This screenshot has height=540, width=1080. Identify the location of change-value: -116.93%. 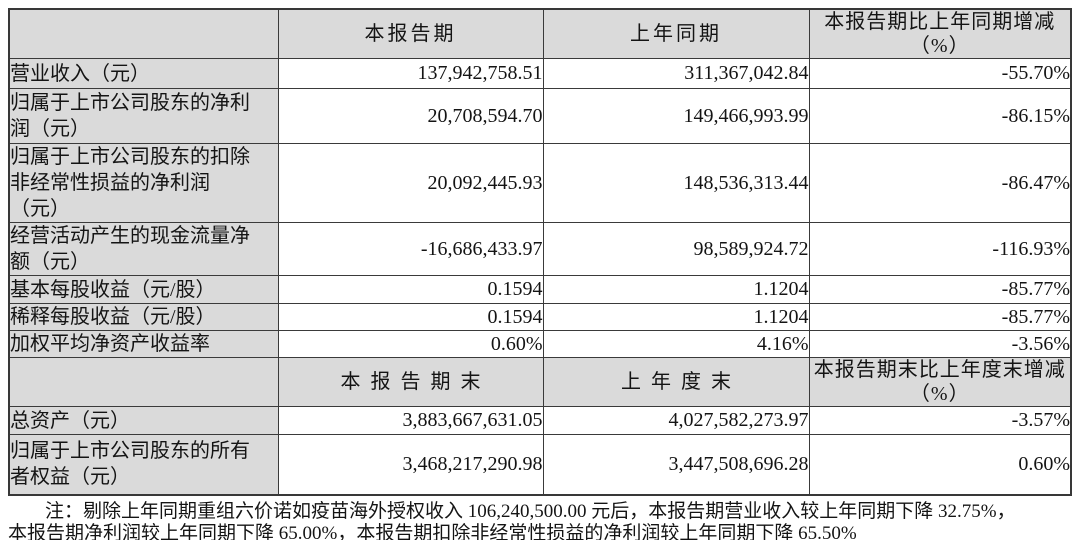
(940, 249).